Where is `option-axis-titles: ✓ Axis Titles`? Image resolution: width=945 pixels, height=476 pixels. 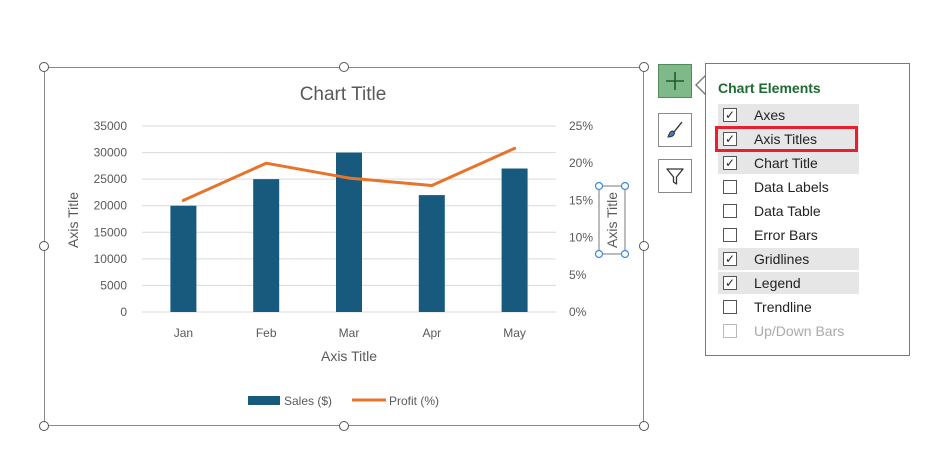 option-axis-titles: ✓ Axis Titles is located at coordinates (788, 139).